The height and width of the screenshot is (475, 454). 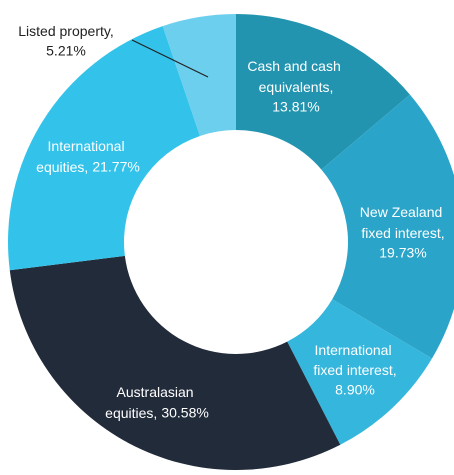 I want to click on segment-label: Australasian equities,, so click(x=151, y=402).